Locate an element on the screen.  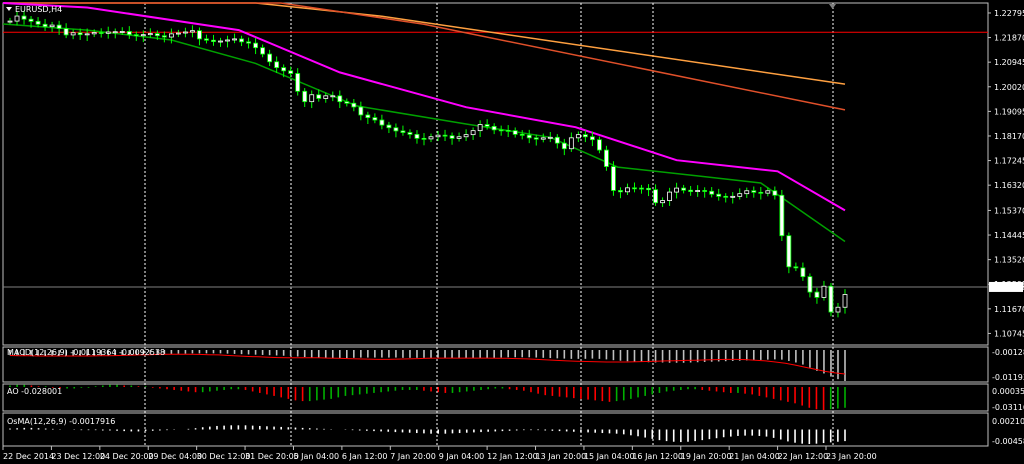
y-tick-label: 1.15370 is located at coordinates (1009, 210).